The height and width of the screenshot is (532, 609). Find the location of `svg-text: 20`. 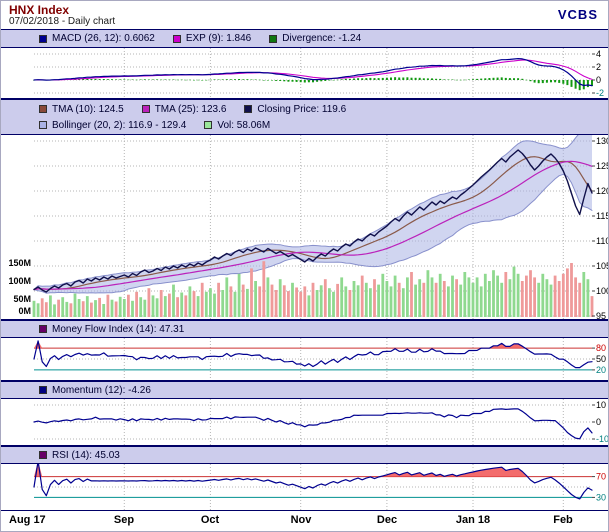

svg-text: 20 is located at coordinates (601, 370).